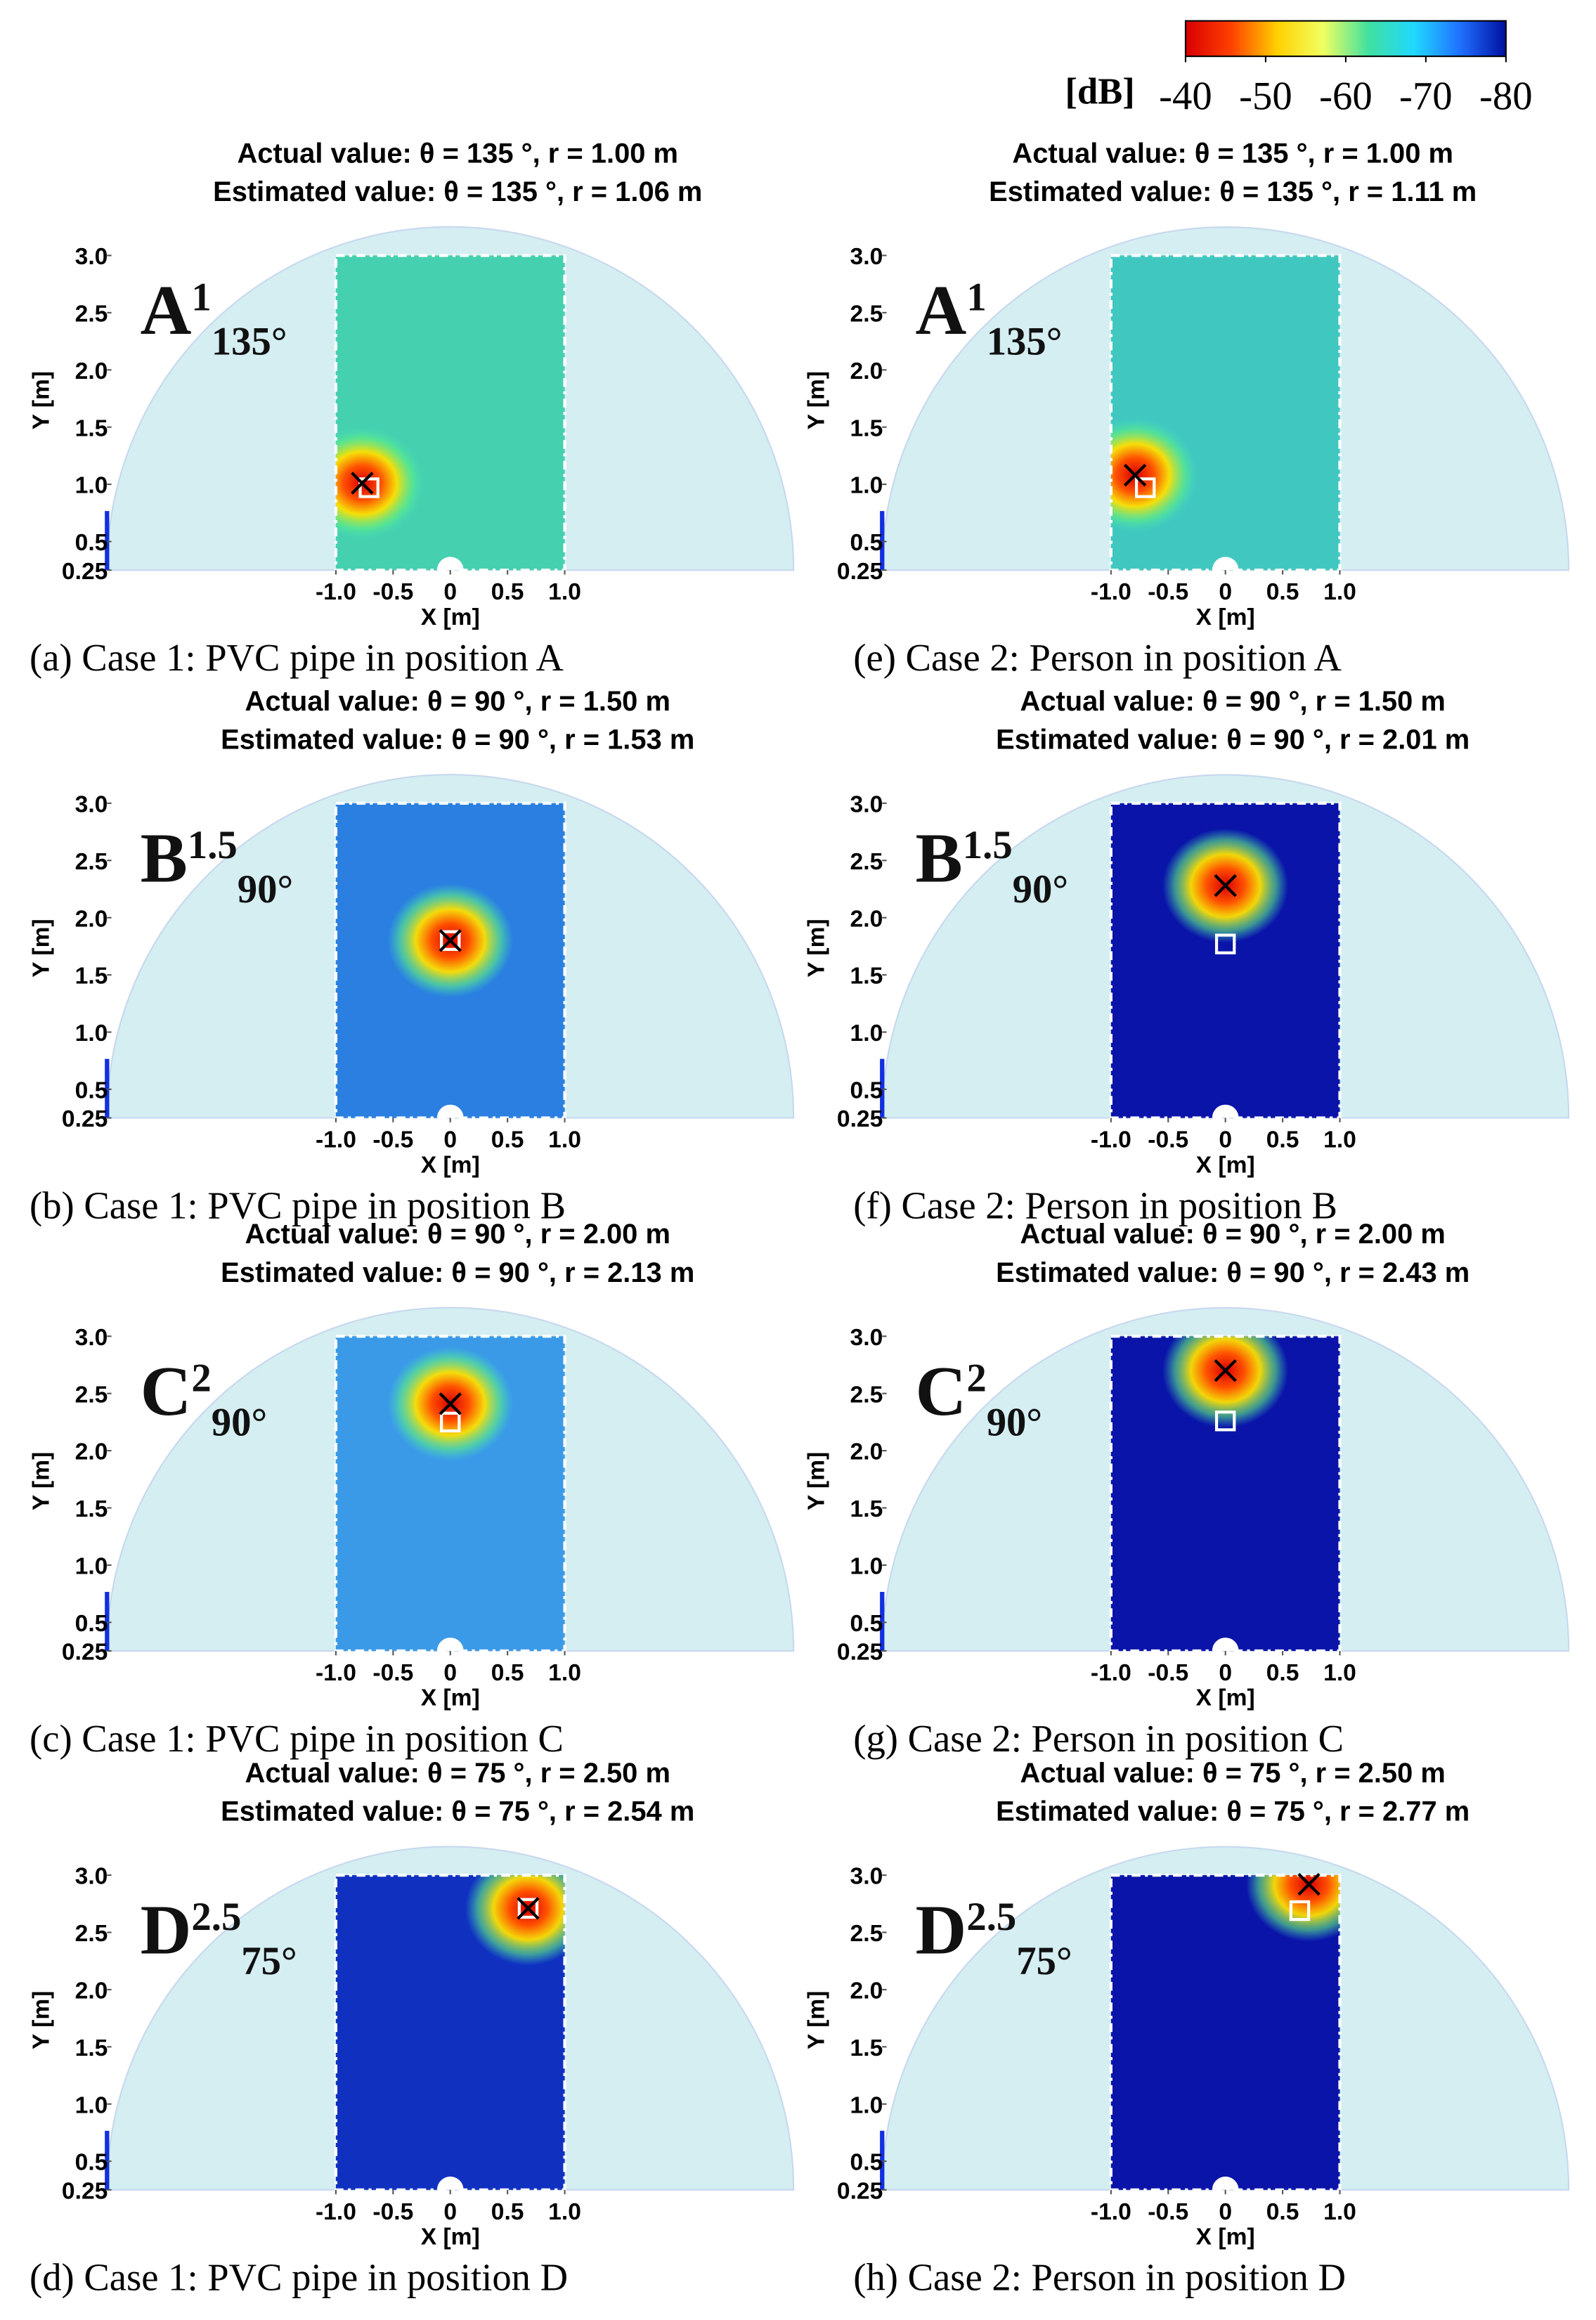 This screenshot has height=2320, width=1596. Describe the element at coordinates (976, 297) in the screenshot. I see `position-sup: 1` at that location.